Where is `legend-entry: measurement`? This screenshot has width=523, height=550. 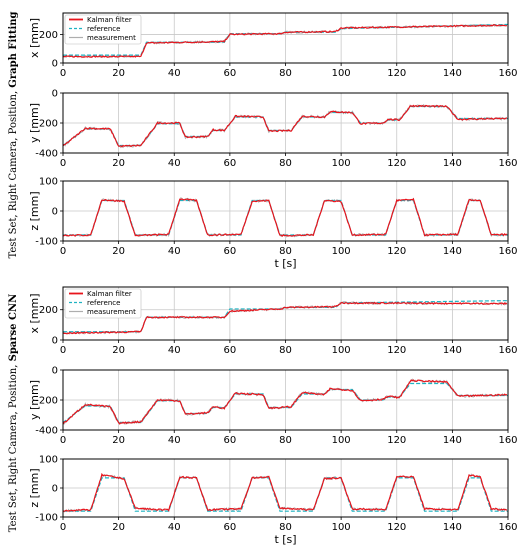
legend-entry: measurement is located at coordinates (111, 312).